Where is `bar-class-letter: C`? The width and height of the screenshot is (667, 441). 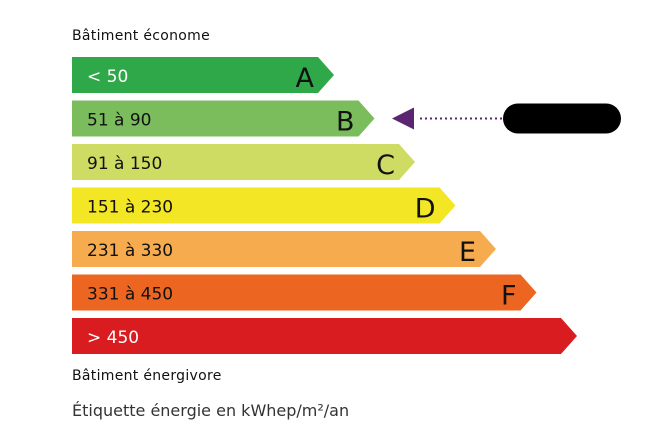
bar-class-letter: C is located at coordinates (385, 165).